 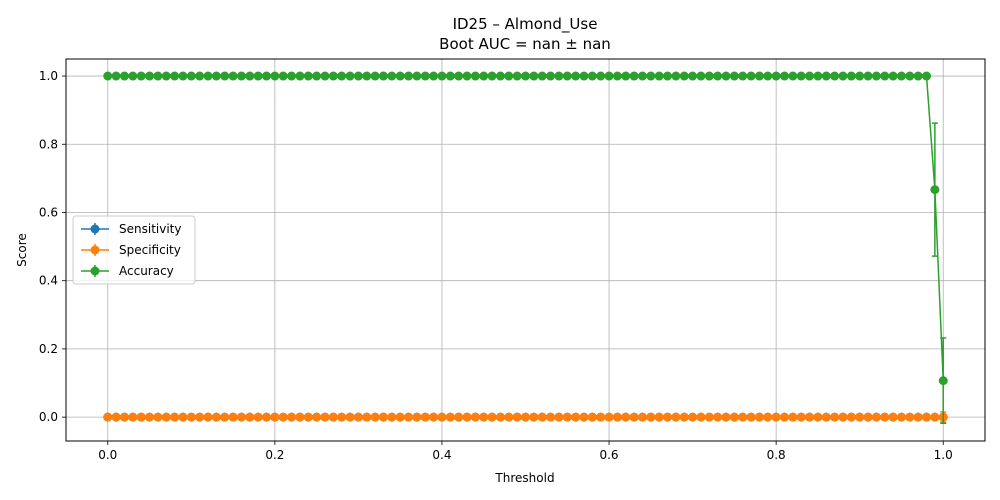 I want to click on x-axis-label: Threshold, so click(x=524, y=478).